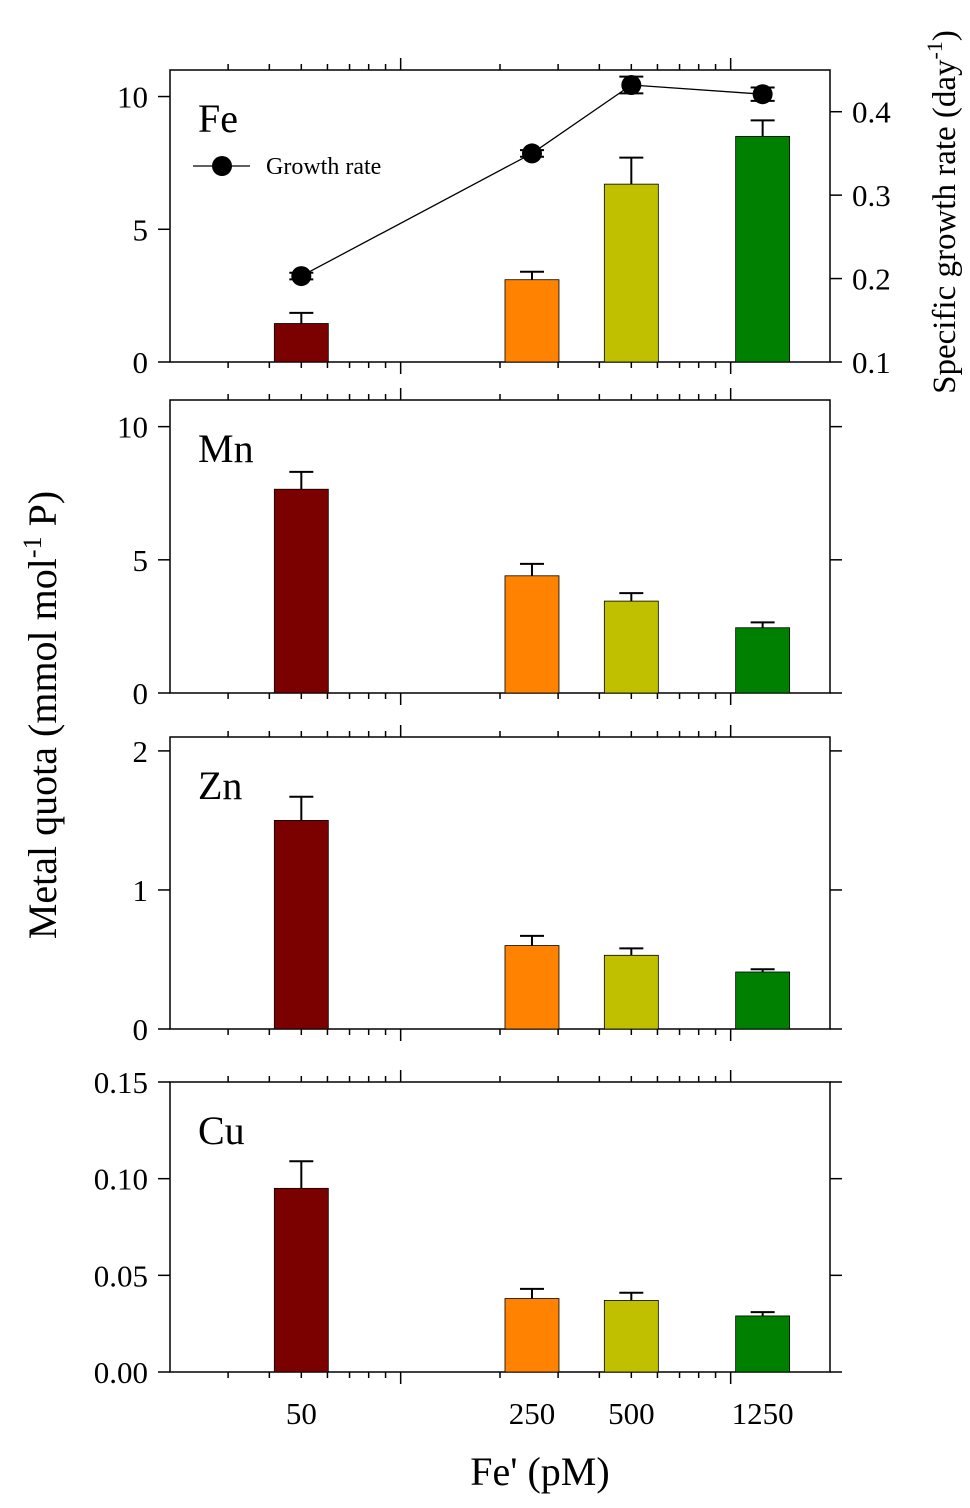 This screenshot has height=1508, width=970. I want to click on y-axis-title-right: Specific growth rate (day-1), so click(942, 212).